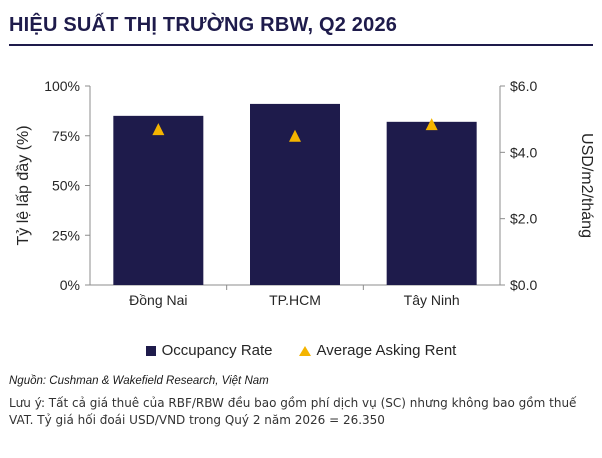 The image size is (602, 458). I want to click on y-tick-label-left: 75%, so click(66, 136).